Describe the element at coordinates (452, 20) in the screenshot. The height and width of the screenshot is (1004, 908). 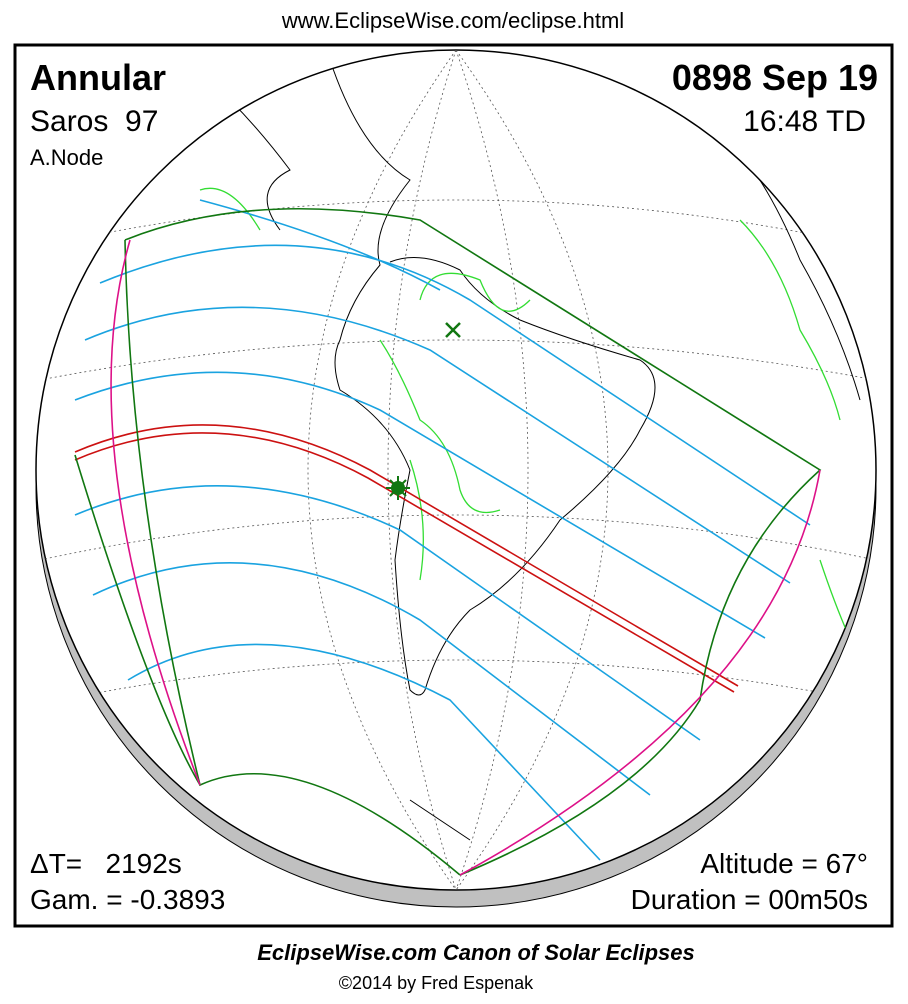
I see `url: www.EclipseWise.com/eclipse.html` at that location.